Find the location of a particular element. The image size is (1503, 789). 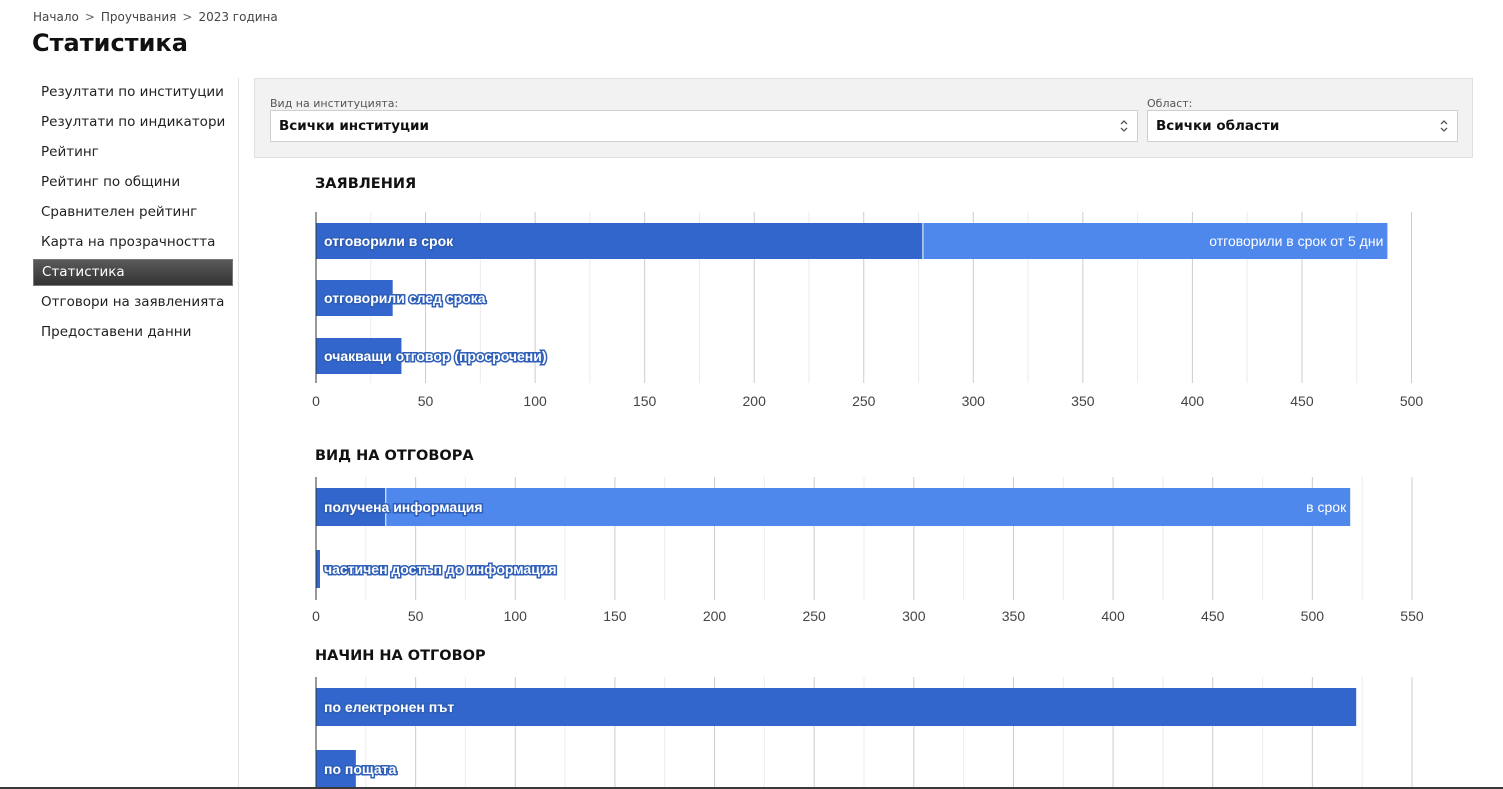

region-value: Всички области is located at coordinates (1218, 126).